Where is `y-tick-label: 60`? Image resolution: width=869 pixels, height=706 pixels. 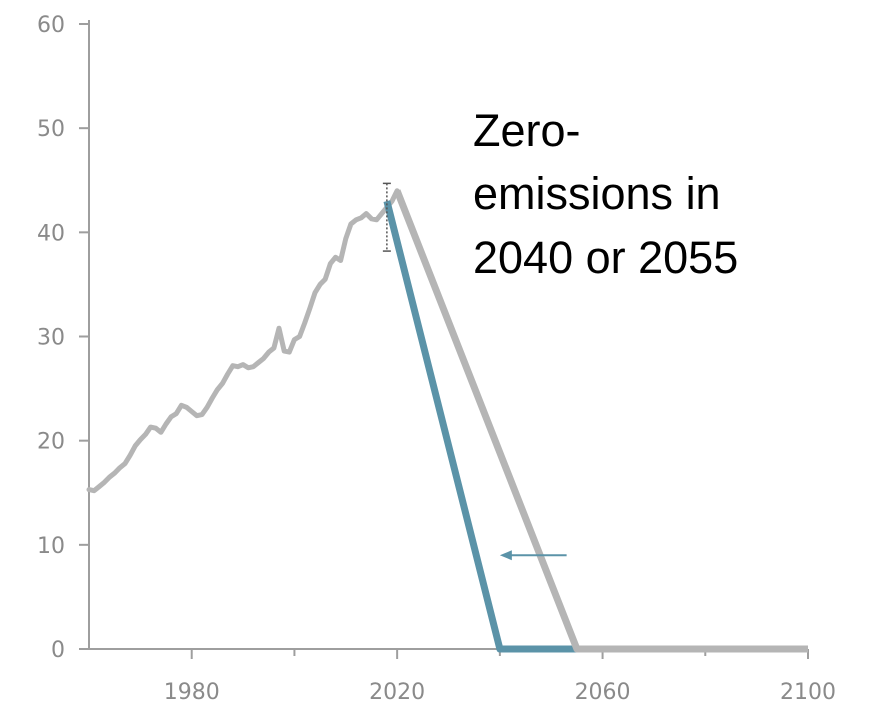 y-tick-label: 60 is located at coordinates (51, 25).